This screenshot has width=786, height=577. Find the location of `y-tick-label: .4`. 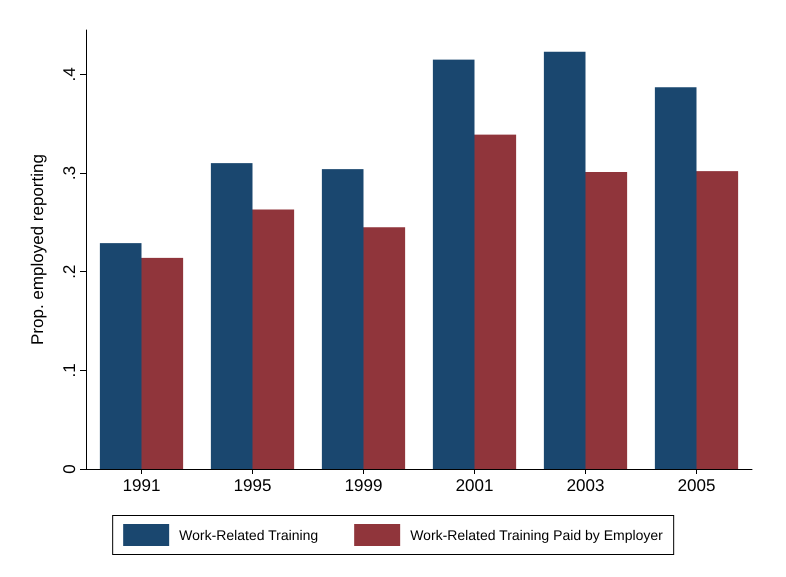

y-tick-label: .4 is located at coordinates (69, 74).